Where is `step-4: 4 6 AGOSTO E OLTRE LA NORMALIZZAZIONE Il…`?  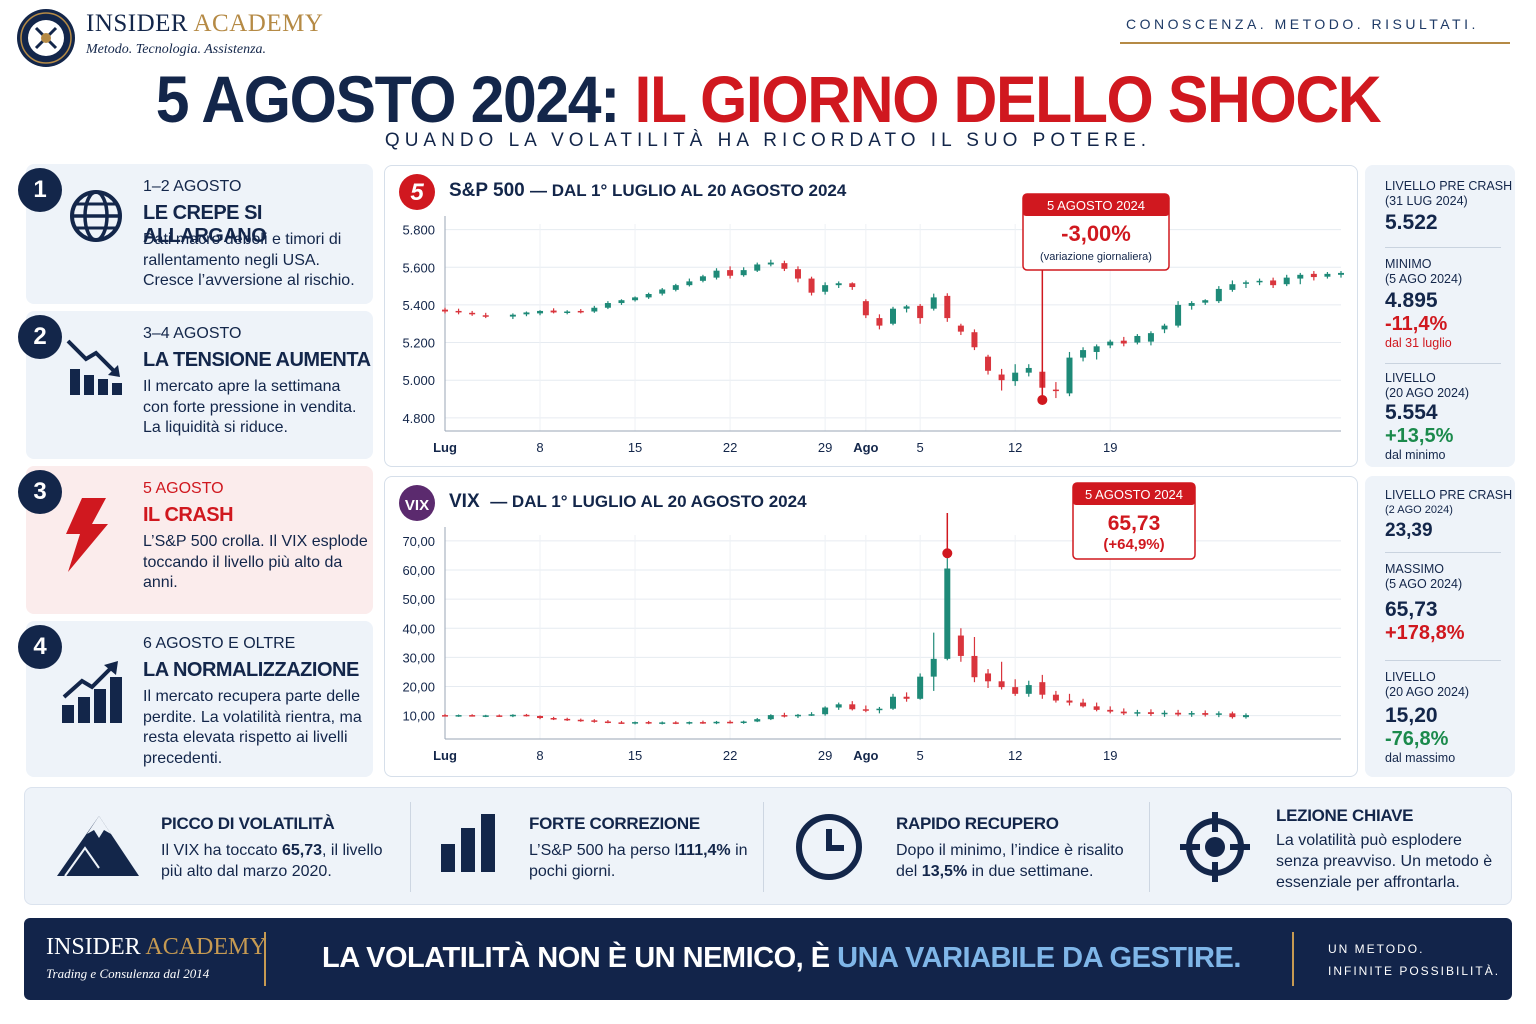
step-4: 4 6 AGOSTO E OLTRE LA NORMALIZZAZIONE Il… is located at coordinates (195, 699).